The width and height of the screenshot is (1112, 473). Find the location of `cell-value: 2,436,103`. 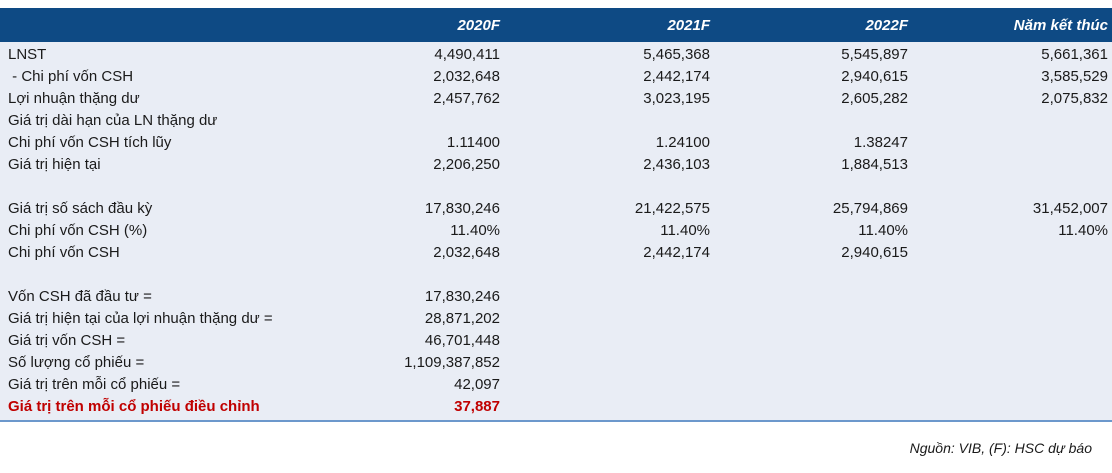

cell-value: 2,436,103 is located at coordinates (676, 164).